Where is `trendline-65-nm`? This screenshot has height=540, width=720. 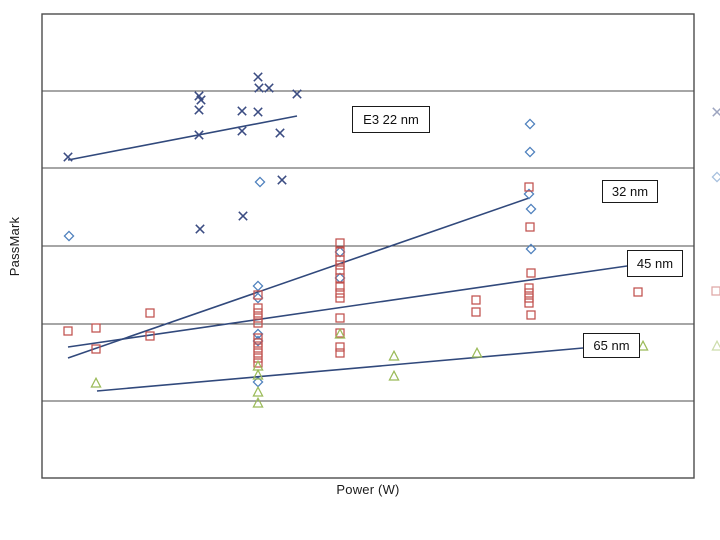 trendline-65-nm is located at coordinates (340, 369).